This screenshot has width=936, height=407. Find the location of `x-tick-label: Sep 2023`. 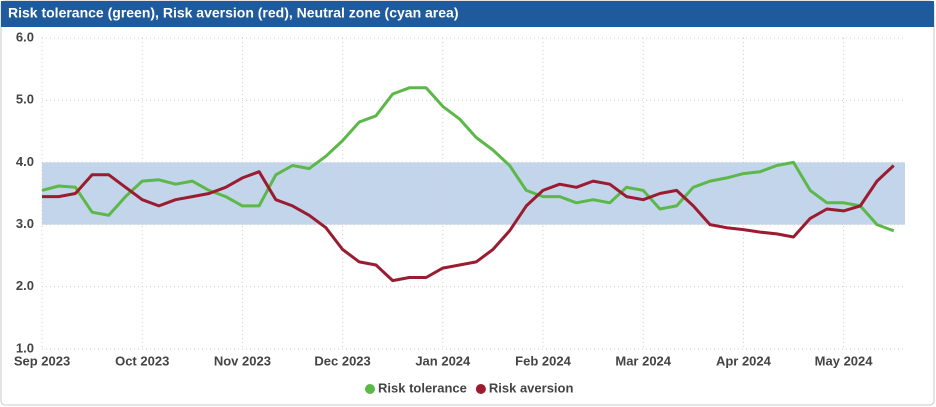

x-tick-label: Sep 2023 is located at coordinates (42, 360).